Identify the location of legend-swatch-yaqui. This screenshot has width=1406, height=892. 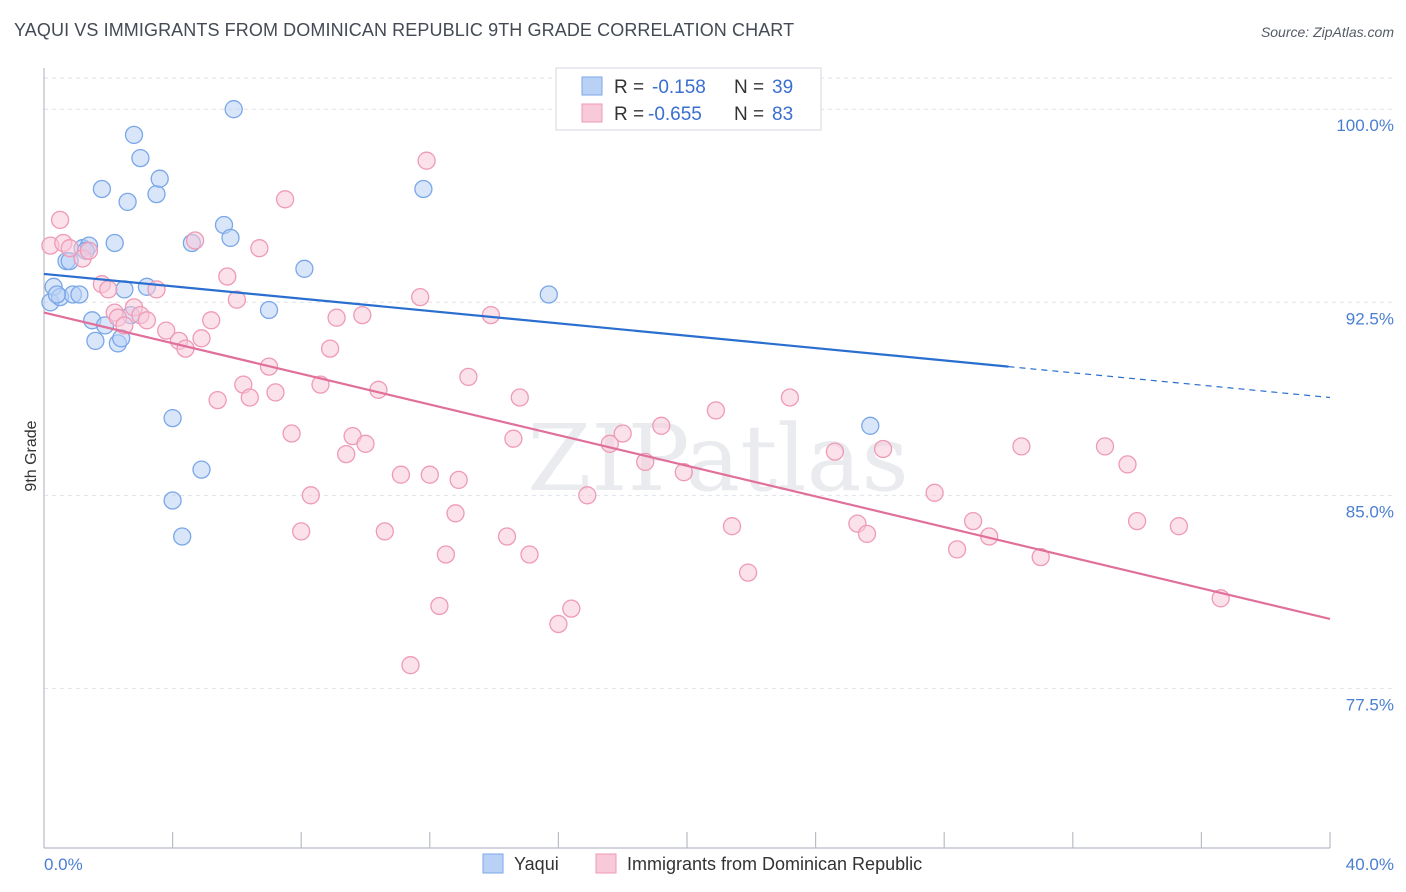
(592, 86).